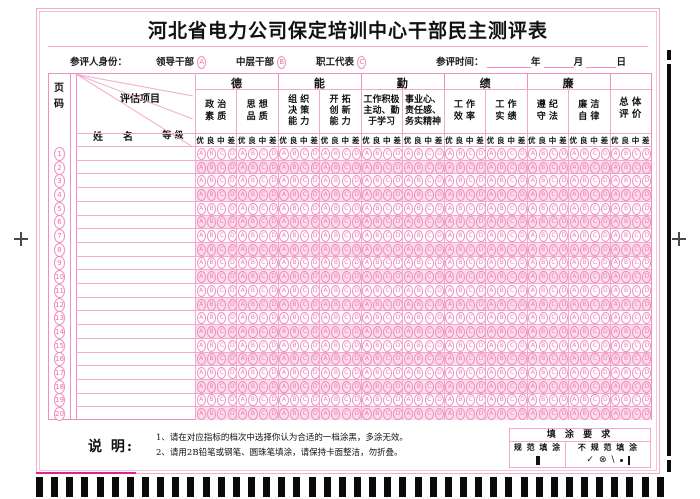 Image resolution: width=700 pixels, height=499 pixels. I want to click on page-number-bubble: 12, so click(59, 304).